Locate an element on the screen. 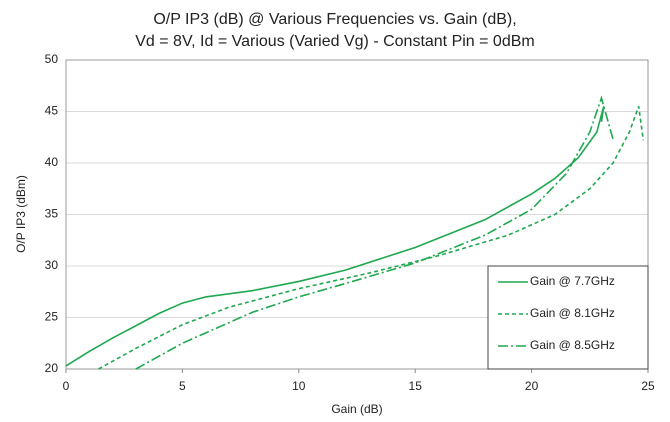  x-tick-label: 25 is located at coordinates (648, 386).